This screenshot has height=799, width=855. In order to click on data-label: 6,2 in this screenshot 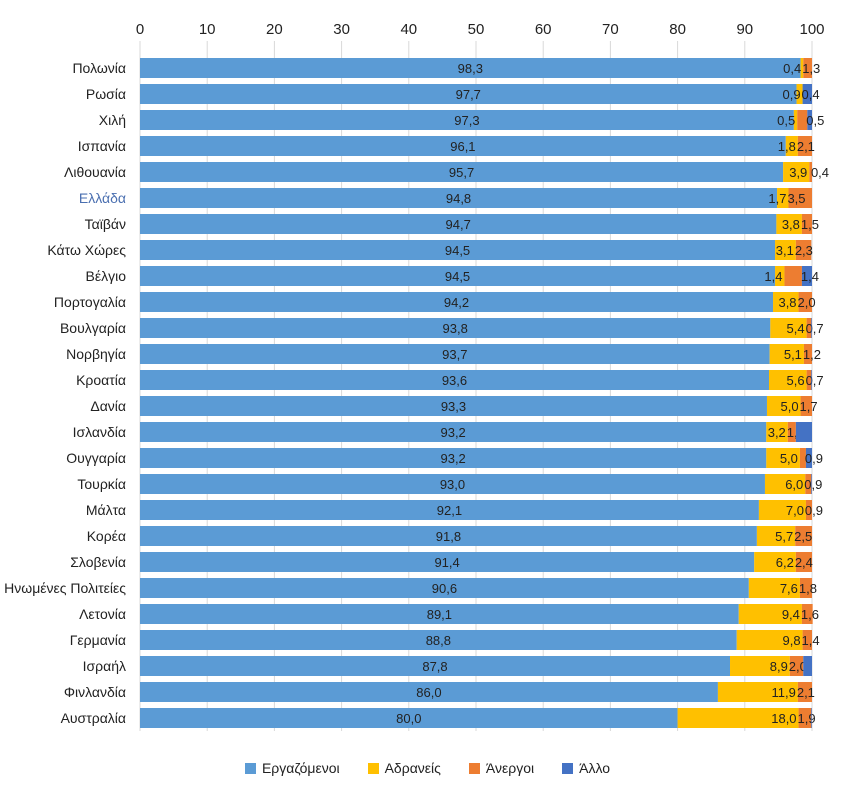, I will do `click(785, 562)`.